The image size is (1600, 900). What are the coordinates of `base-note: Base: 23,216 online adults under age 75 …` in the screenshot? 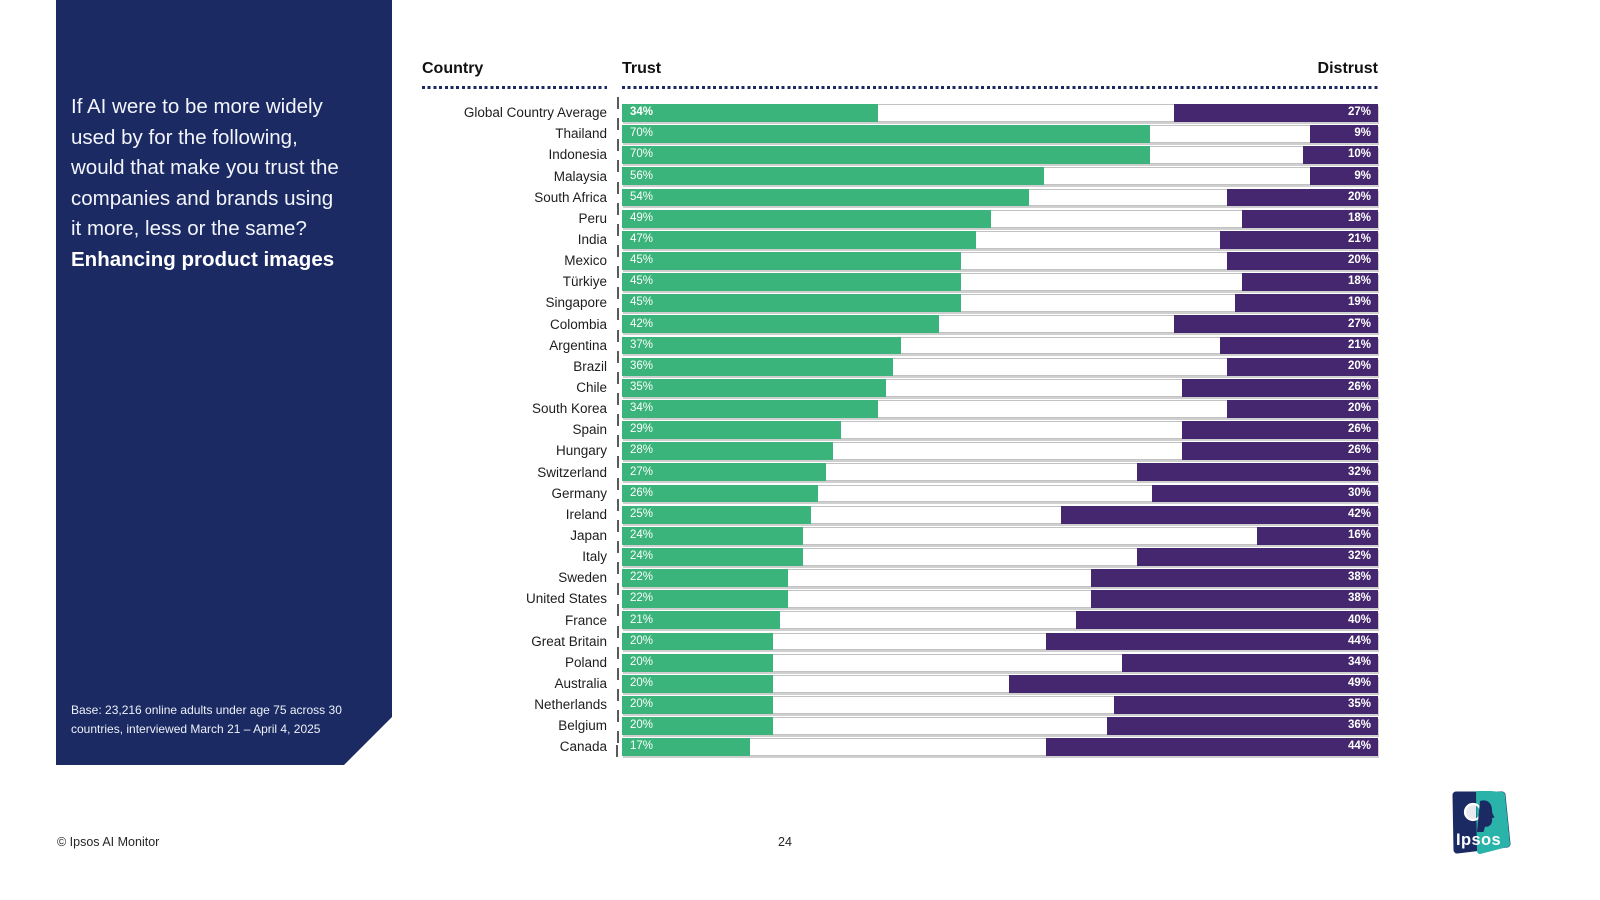 It's located at (206, 719).